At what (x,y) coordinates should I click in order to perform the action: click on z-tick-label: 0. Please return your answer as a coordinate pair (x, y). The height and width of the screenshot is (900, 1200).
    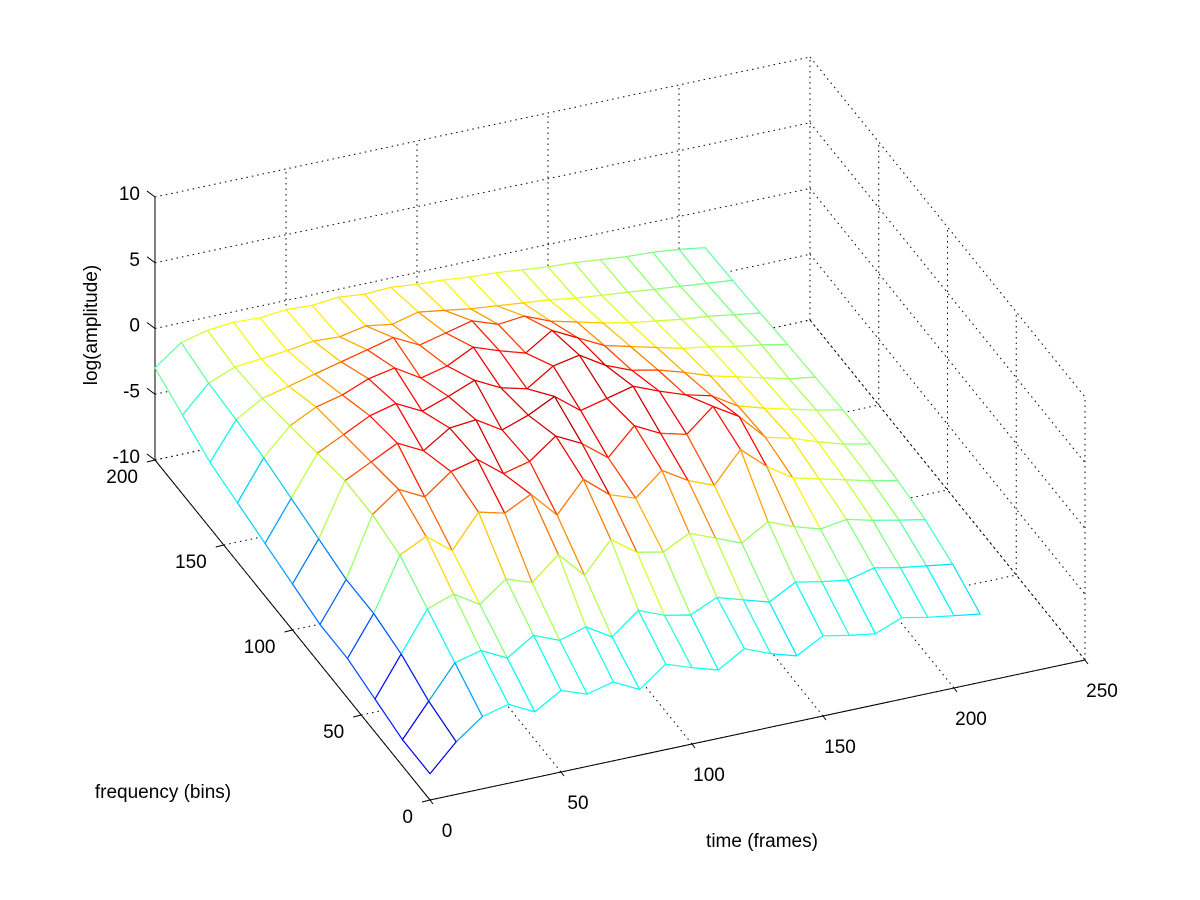
    Looking at the image, I should click on (134, 326).